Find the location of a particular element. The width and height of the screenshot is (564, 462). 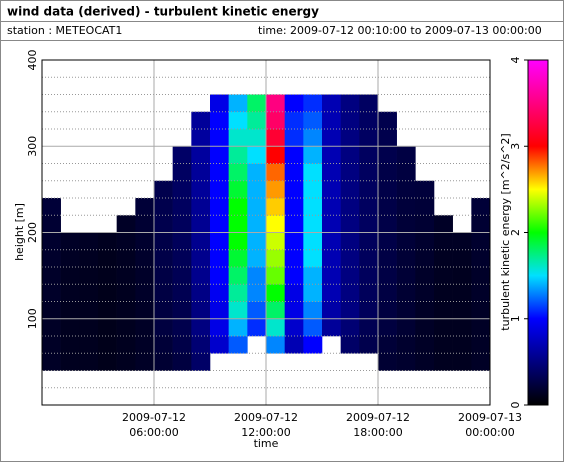

colorbar-tick-label: 4 is located at coordinates (515, 60).